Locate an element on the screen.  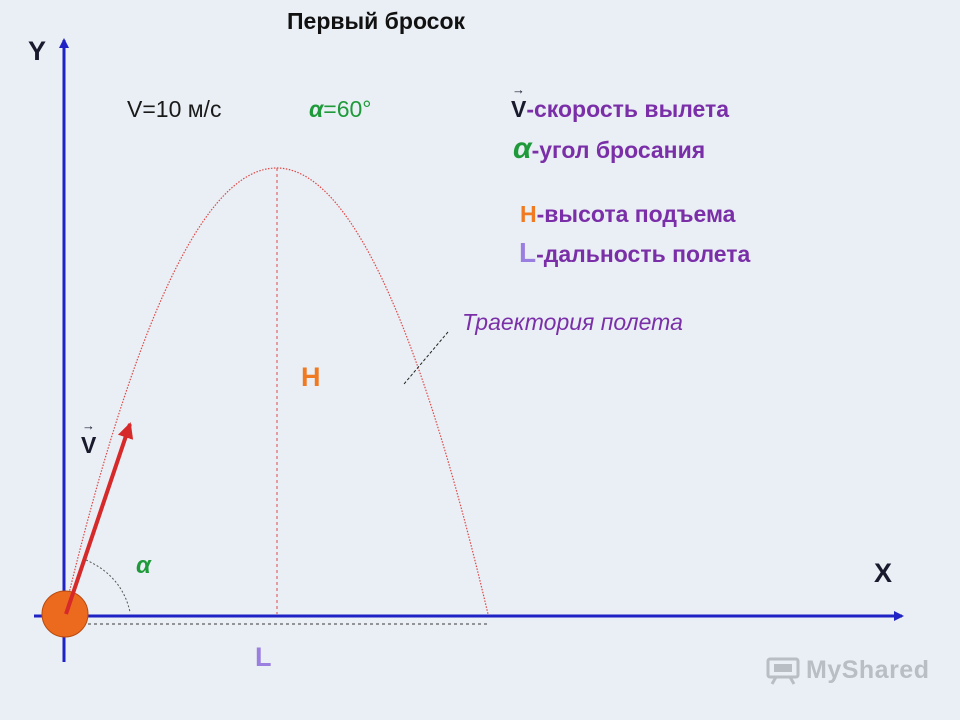
legend-item-range: L-дальность полета is located at coordinates (634, 253).